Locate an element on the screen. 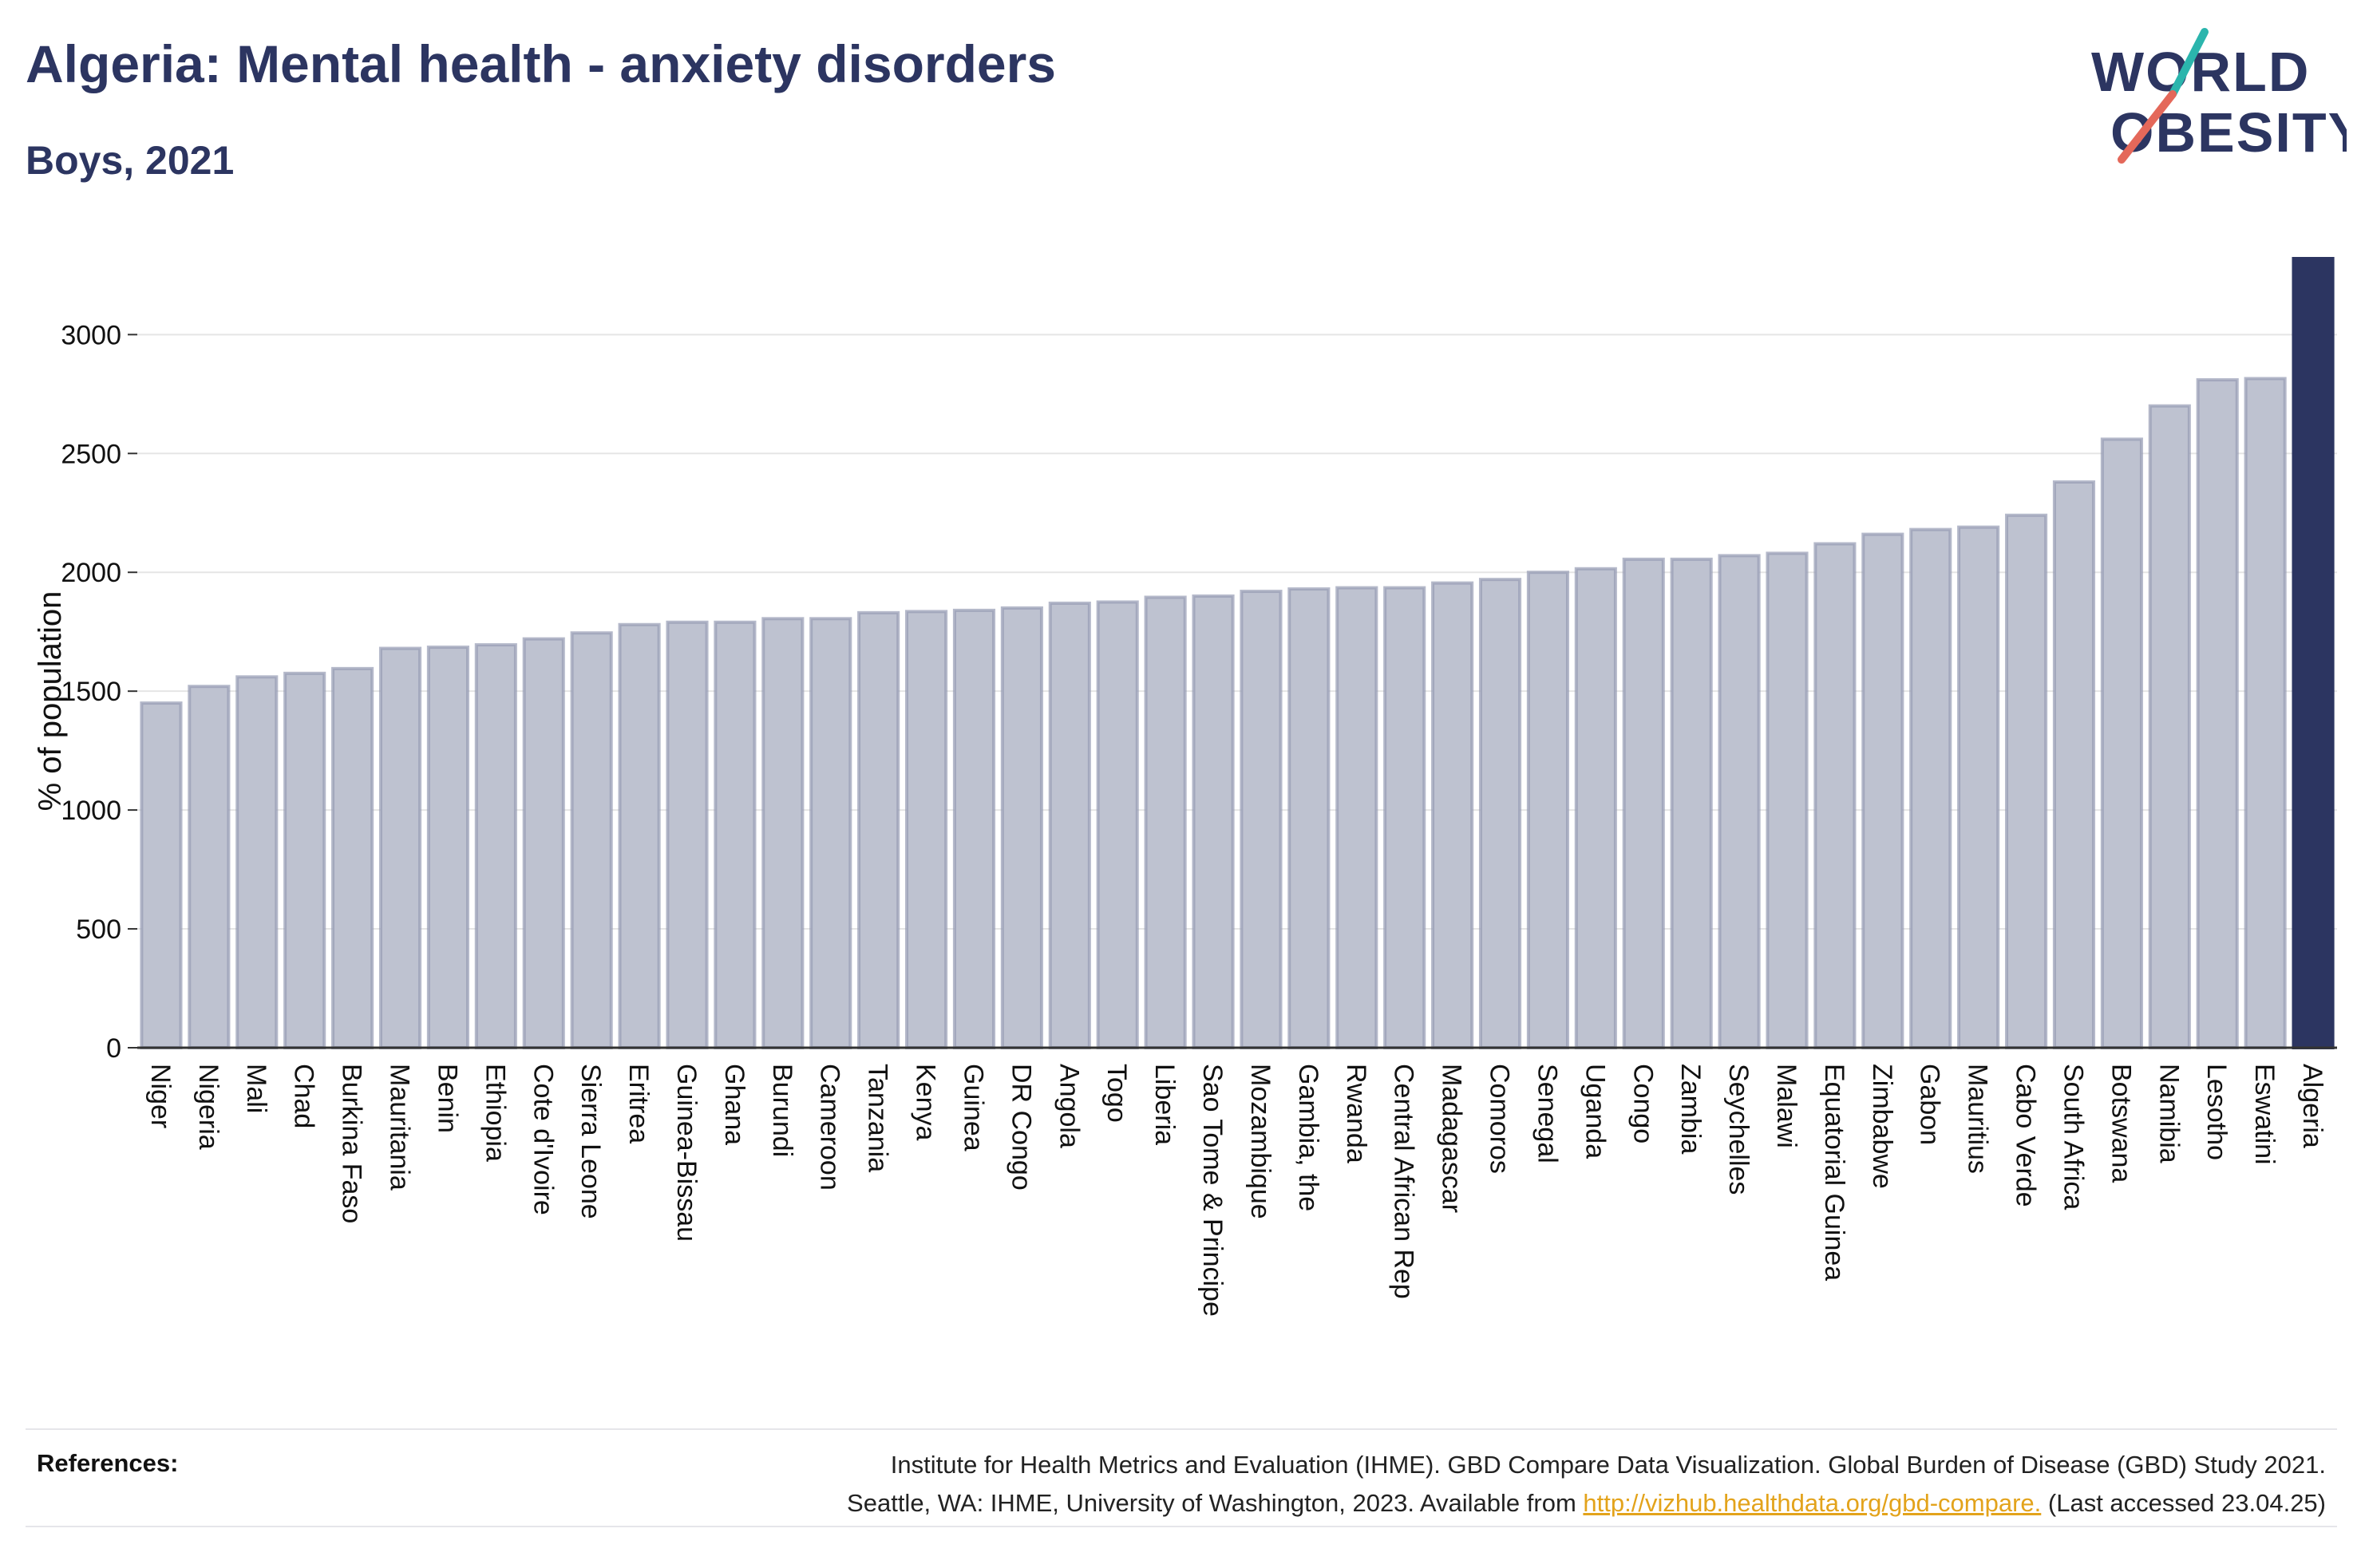 This screenshot has height=1568, width=2361. x-tick-label: Guinea is located at coordinates (973, 1107).